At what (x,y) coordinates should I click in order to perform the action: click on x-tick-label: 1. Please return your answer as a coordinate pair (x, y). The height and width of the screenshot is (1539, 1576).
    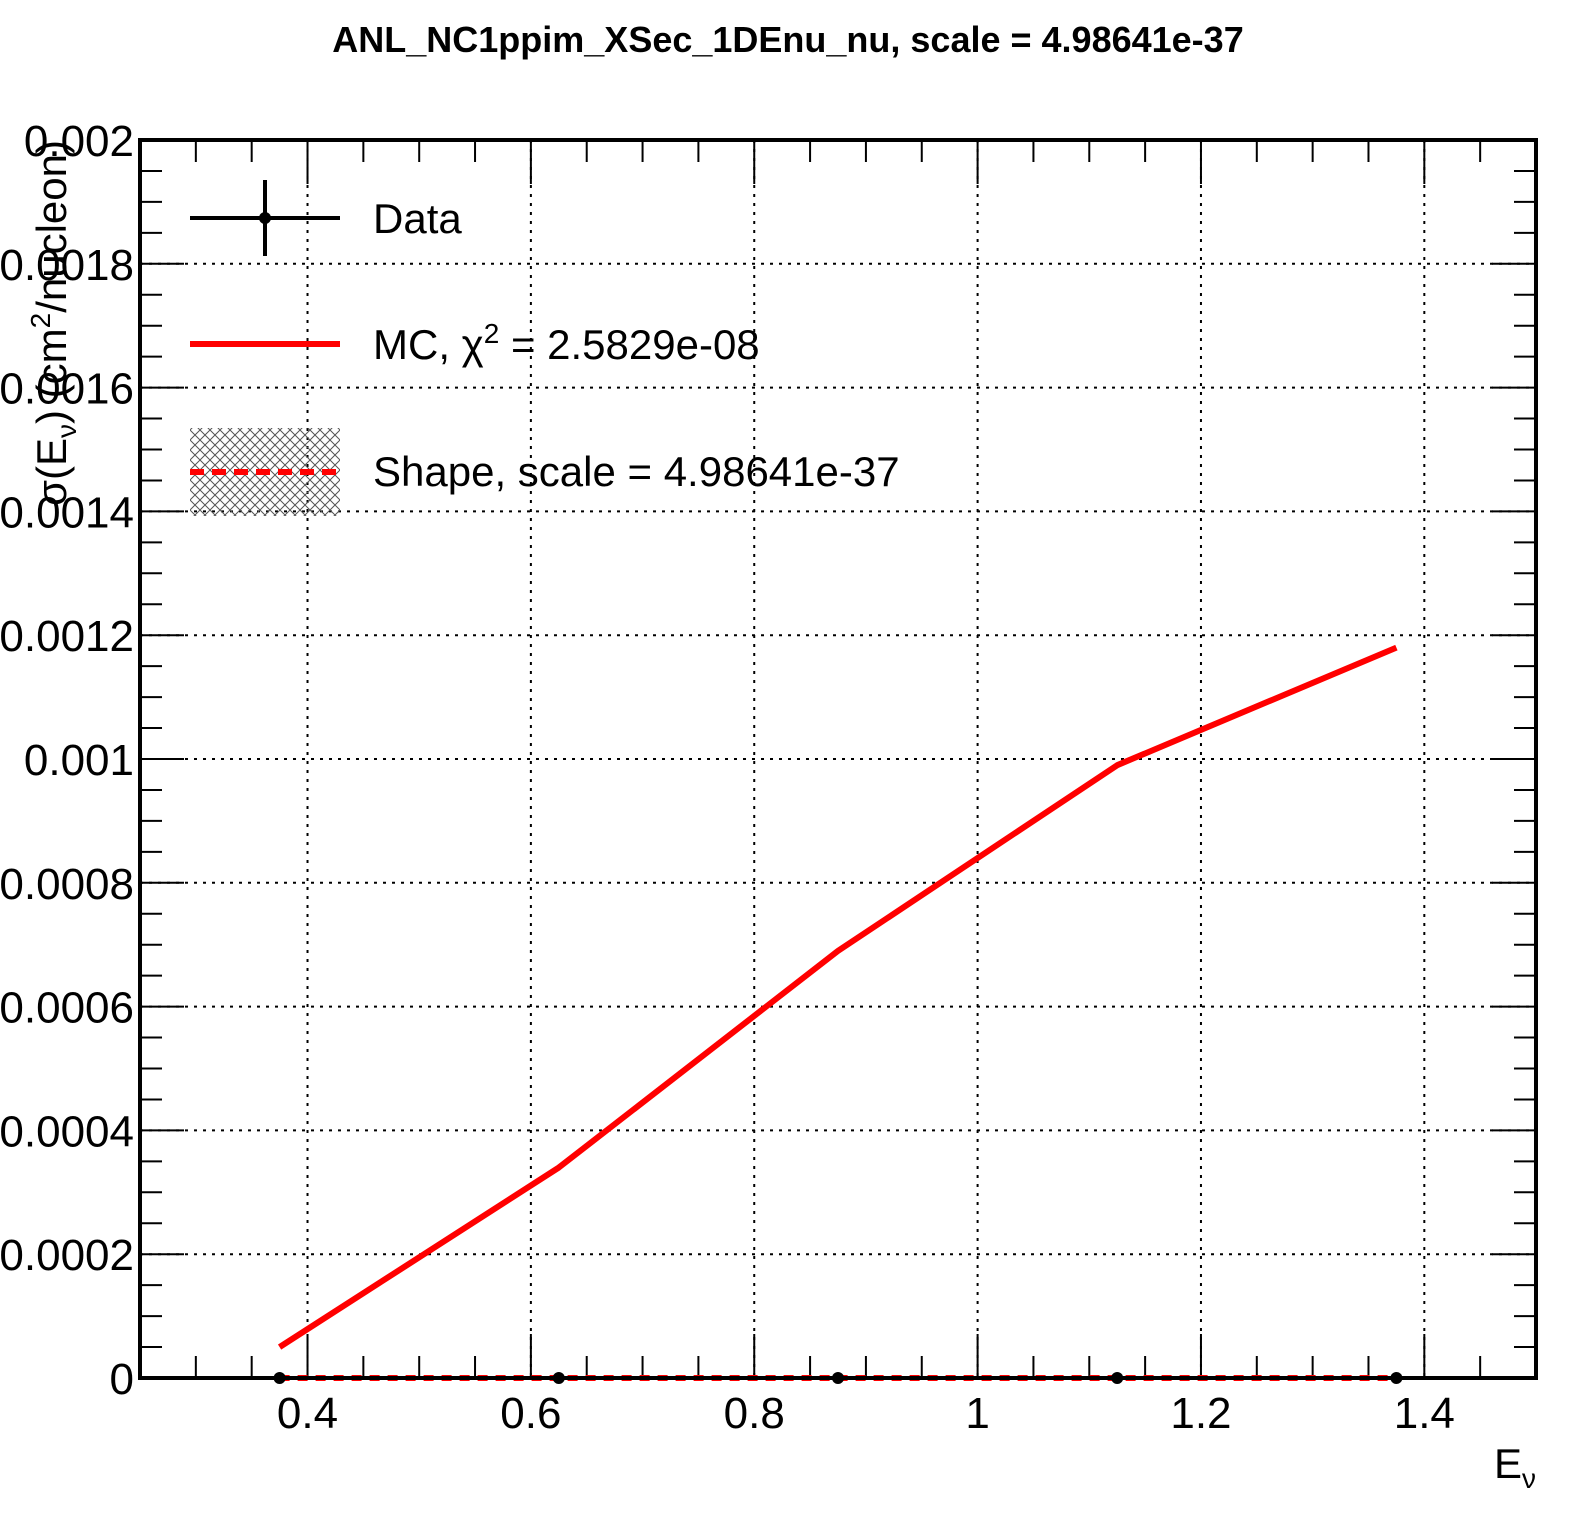
    Looking at the image, I should click on (977, 1413).